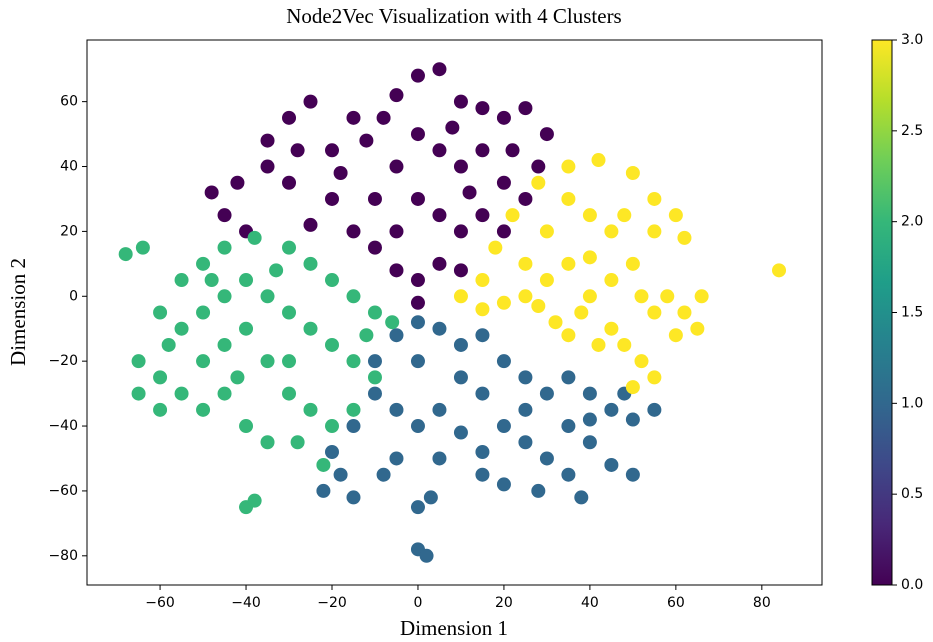 The image size is (933, 642). What do you see at coordinates (504, 603) in the screenshot?
I see `x-tick-label: 20` at bounding box center [504, 603].